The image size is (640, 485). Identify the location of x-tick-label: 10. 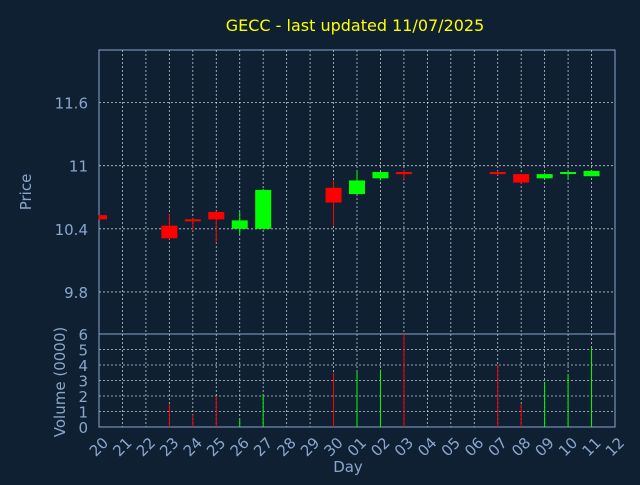
(568, 447).